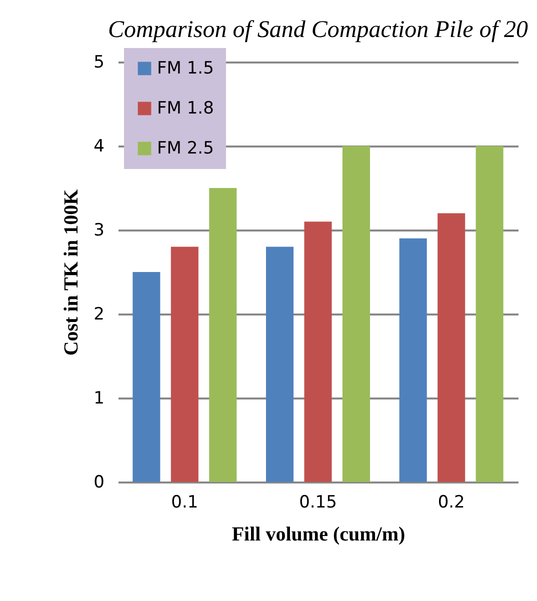  Describe the element at coordinates (99, 482) in the screenshot. I see `y-tick-label: 0` at that location.